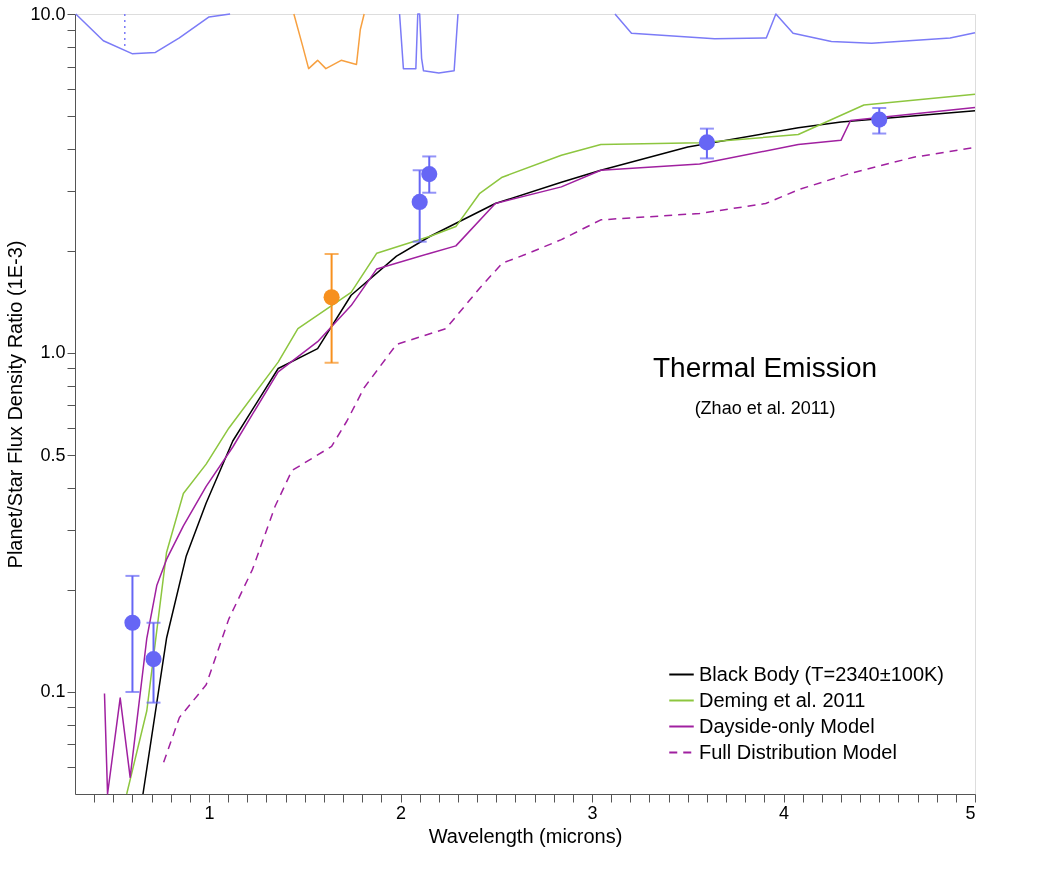  What do you see at coordinates (401, 812) in the screenshot?
I see `x-tick-label: 2` at bounding box center [401, 812].